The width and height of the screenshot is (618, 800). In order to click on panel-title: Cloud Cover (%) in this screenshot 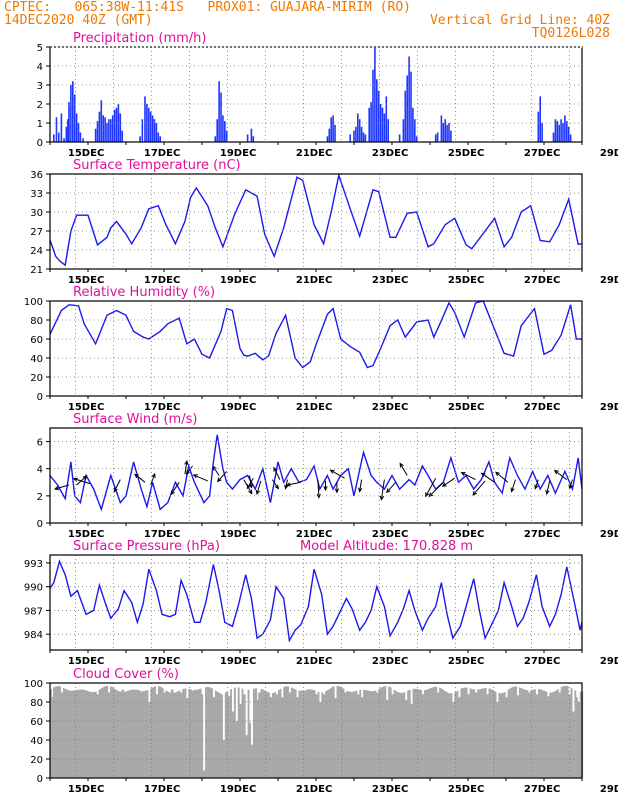, I will do `click(126, 674)`.